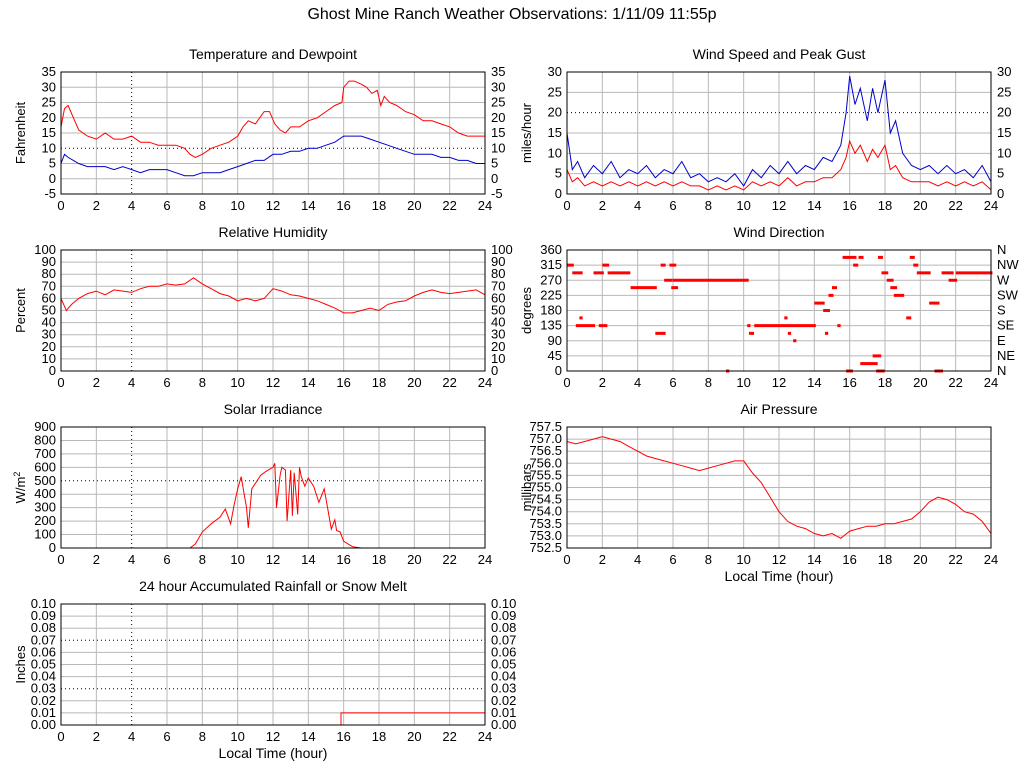 The width and height of the screenshot is (1024, 768). What do you see at coordinates (45, 480) in the screenshot?
I see `y-tick-label: 500` at bounding box center [45, 480].